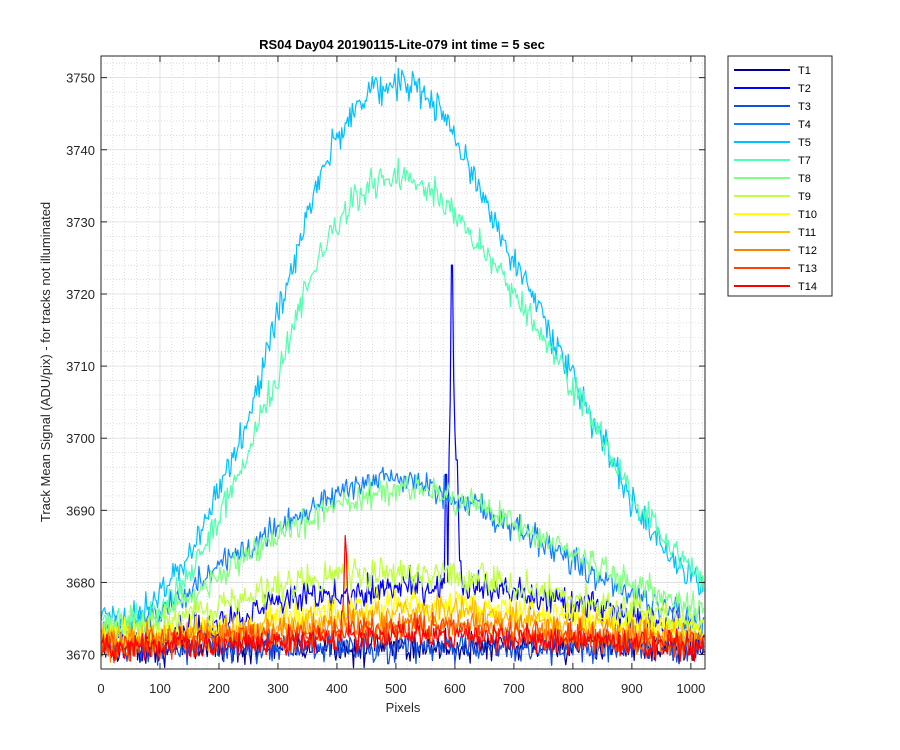 The height and width of the screenshot is (750, 900). What do you see at coordinates (804, 89) in the screenshot?
I see `legend-label-t2: T2` at bounding box center [804, 89].